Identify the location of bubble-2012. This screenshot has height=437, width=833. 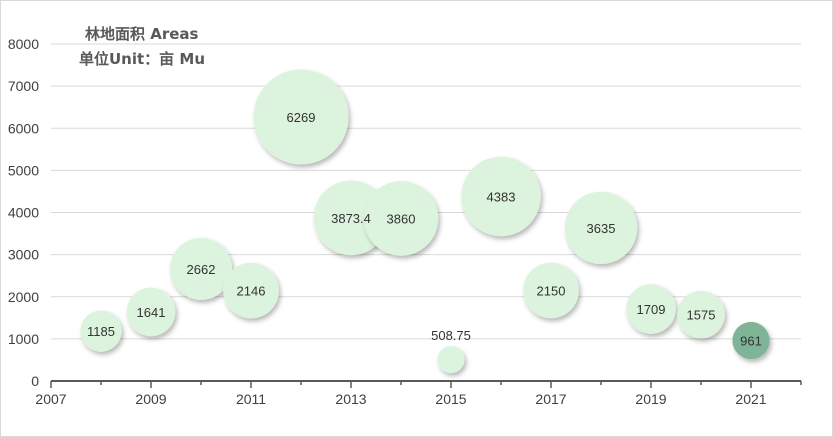
(301, 117).